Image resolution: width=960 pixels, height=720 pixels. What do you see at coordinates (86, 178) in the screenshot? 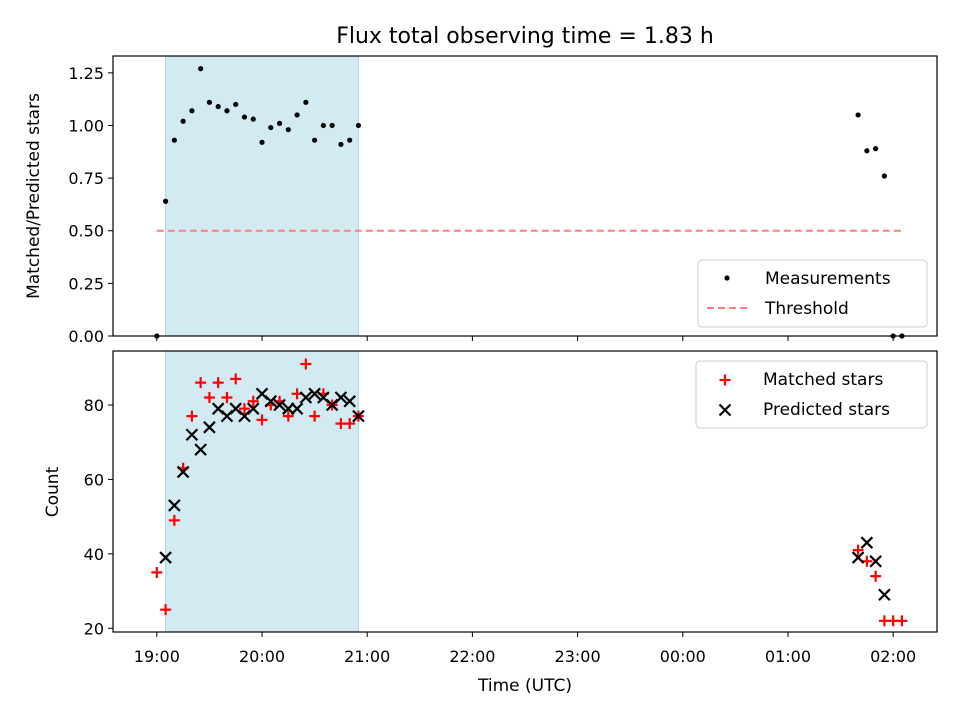
I see `y-tick-label: 0.75` at bounding box center [86, 178].